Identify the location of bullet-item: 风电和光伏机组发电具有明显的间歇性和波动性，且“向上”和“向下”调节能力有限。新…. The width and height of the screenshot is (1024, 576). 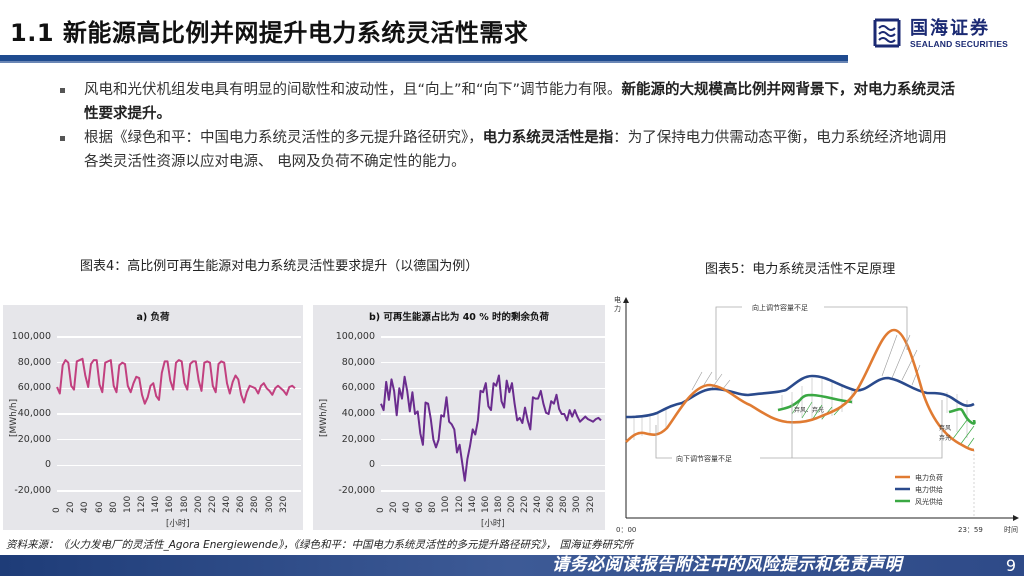
(510, 102).